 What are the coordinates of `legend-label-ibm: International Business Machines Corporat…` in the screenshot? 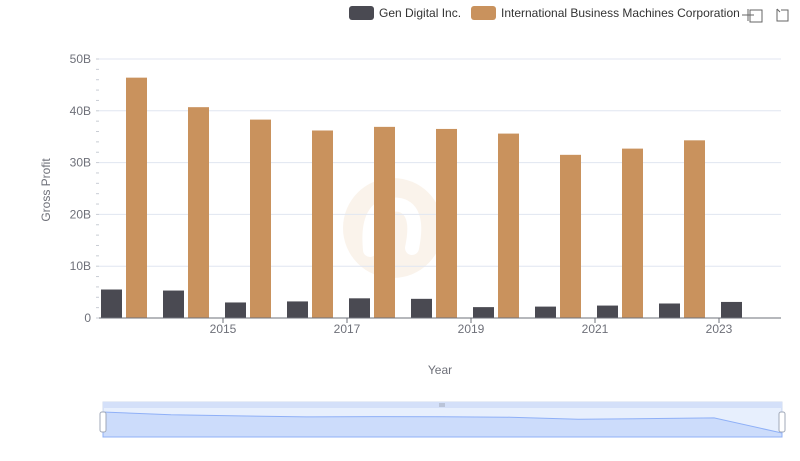 It's located at (620, 13).